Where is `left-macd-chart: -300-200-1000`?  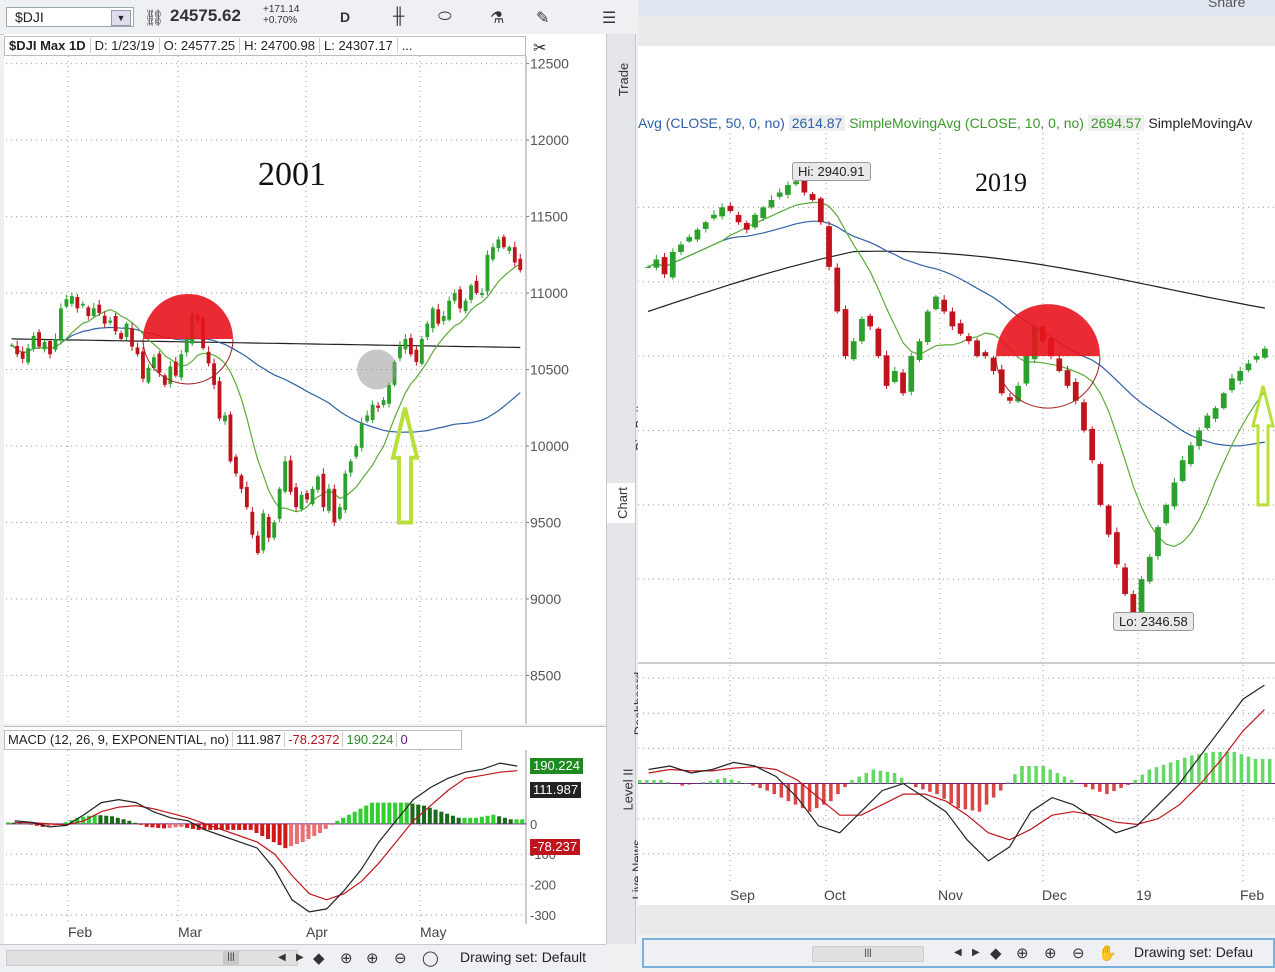 left-macd-chart: -300-200-1000 is located at coordinates (303, 837).